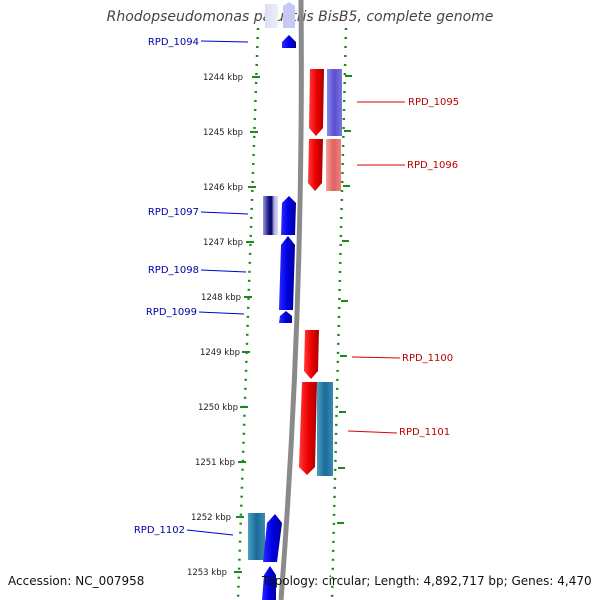 The image size is (600, 600). I want to click on gene-RPD_1097-box, so click(270, 215).